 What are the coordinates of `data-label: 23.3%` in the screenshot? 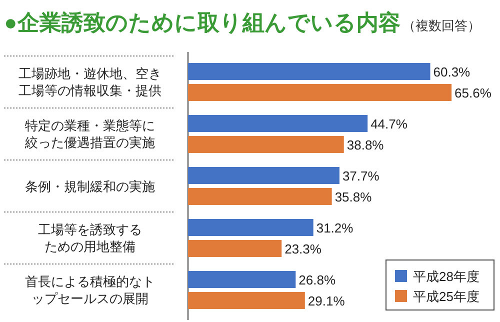 It's located at (303, 249).